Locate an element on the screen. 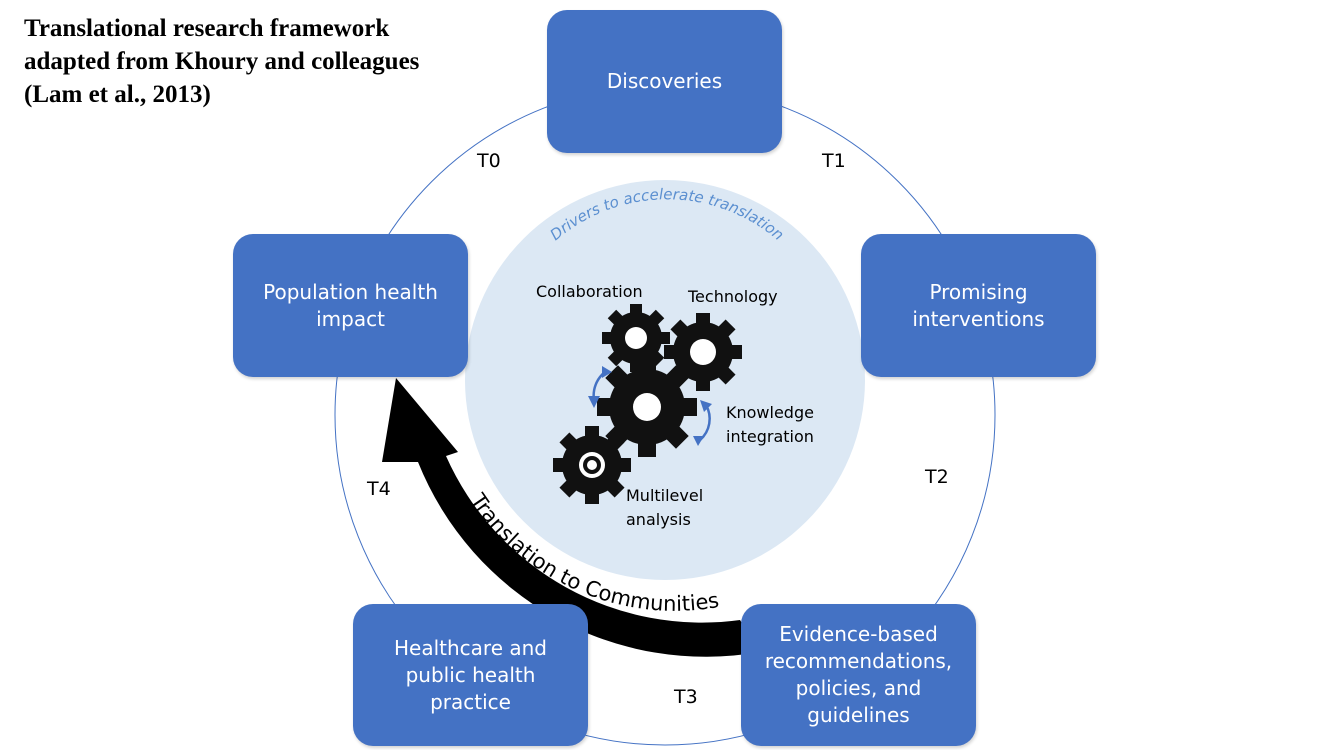 This screenshot has height=750, width=1333. label-multilevel-analysis: Multilevel analysis is located at coordinates (665, 507).